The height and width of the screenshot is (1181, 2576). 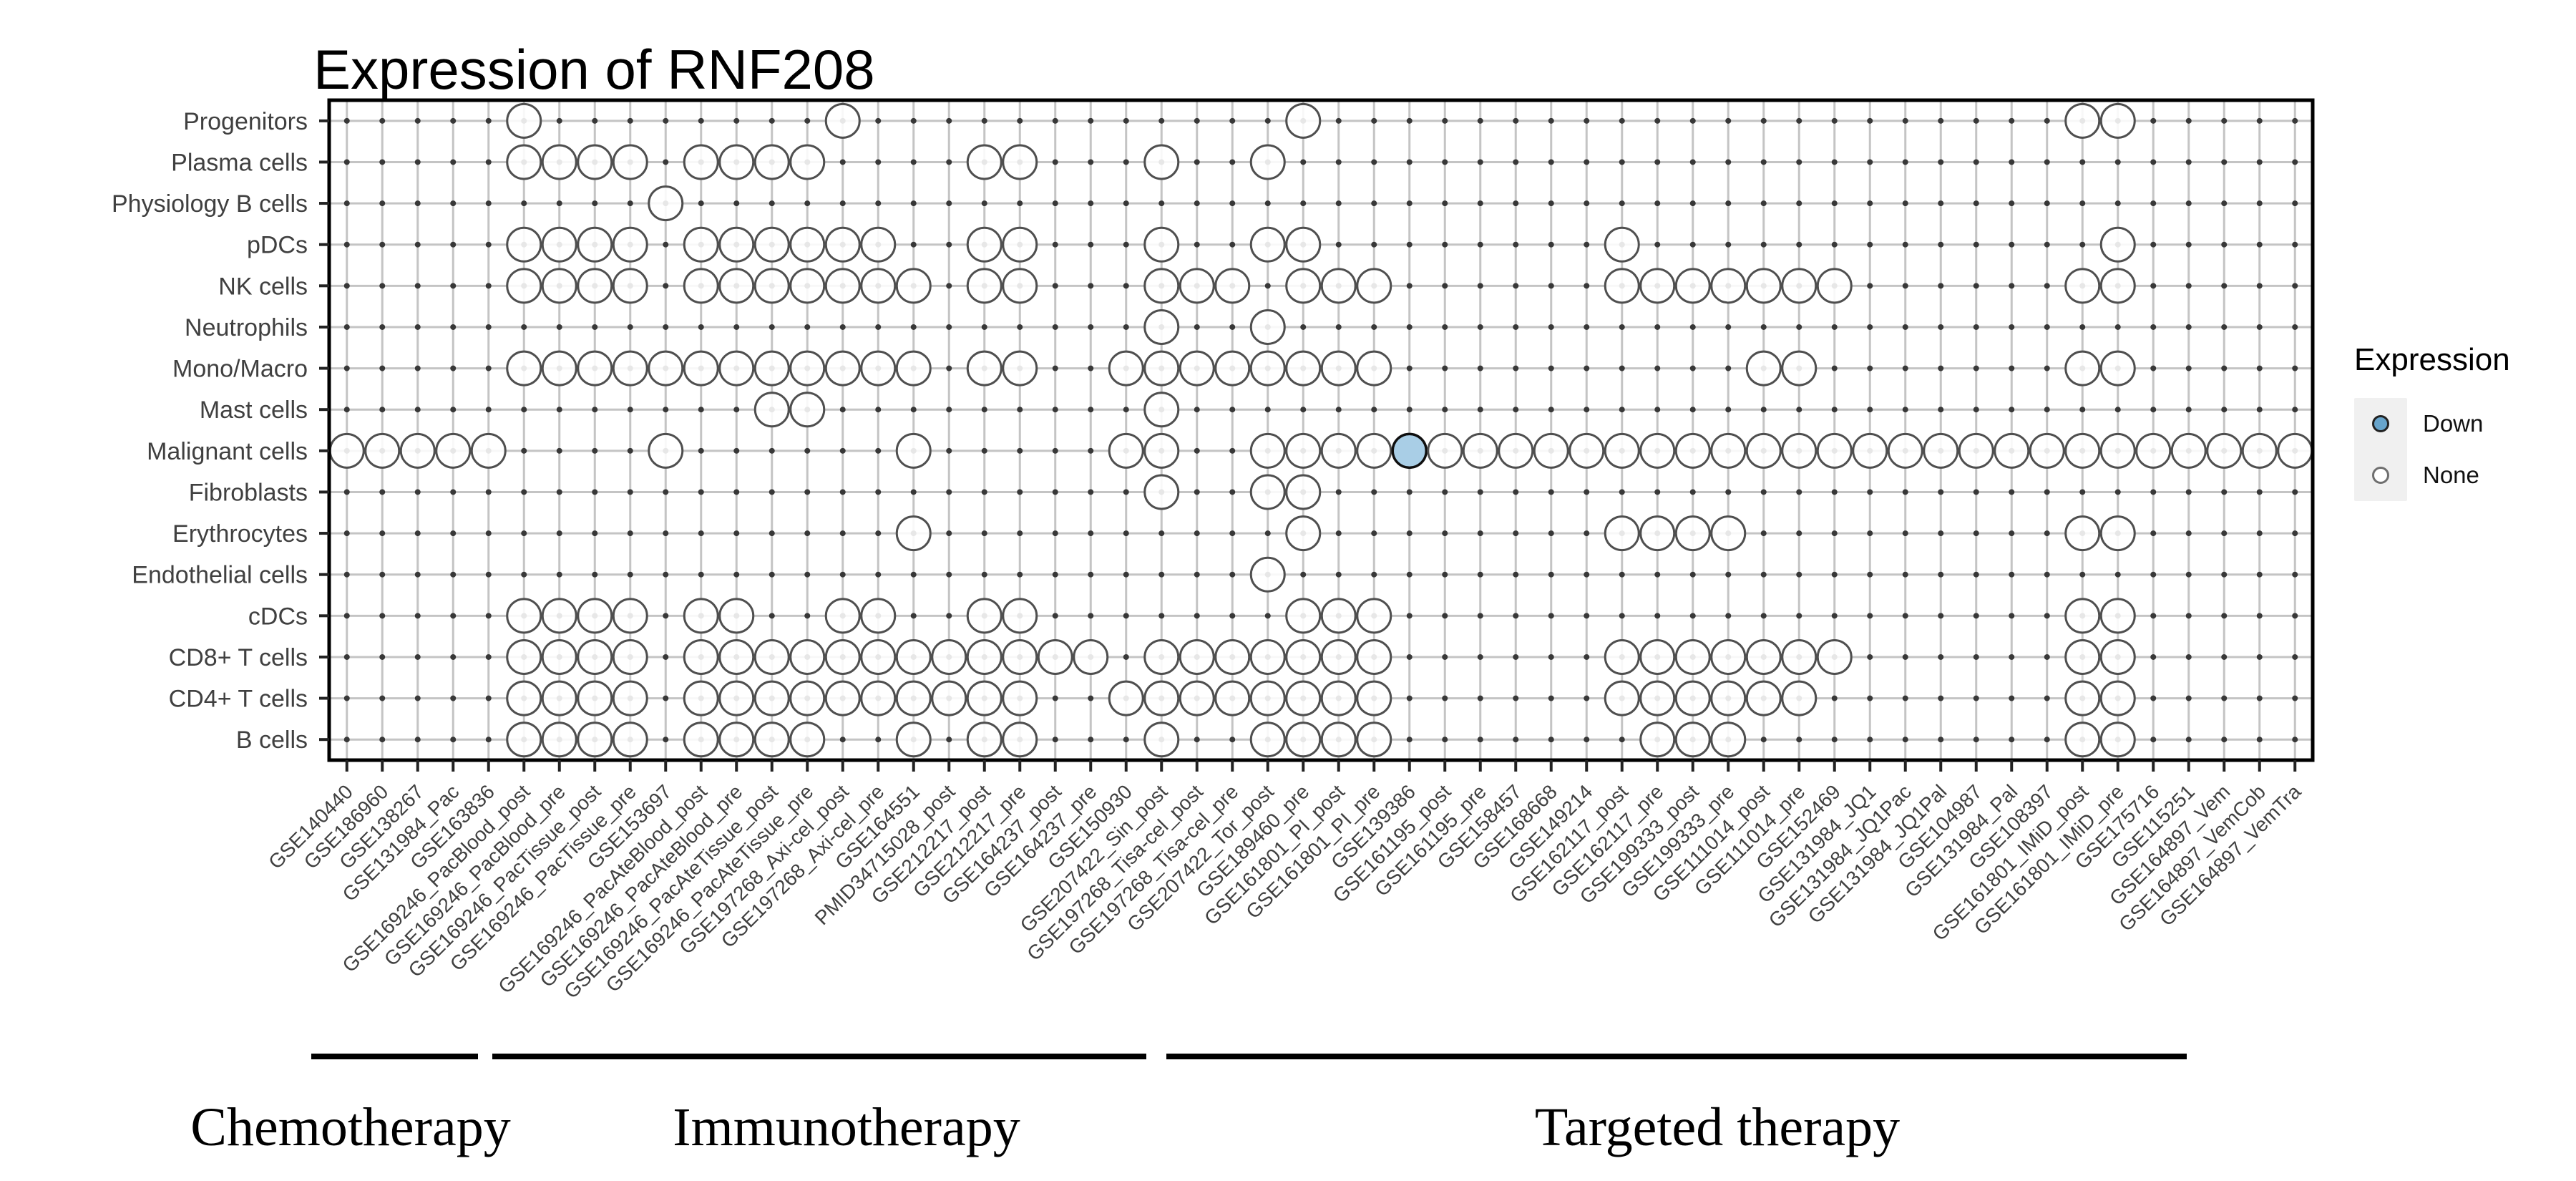 What do you see at coordinates (277, 245) in the screenshot?
I see `y-axis-label: pDCs` at bounding box center [277, 245].